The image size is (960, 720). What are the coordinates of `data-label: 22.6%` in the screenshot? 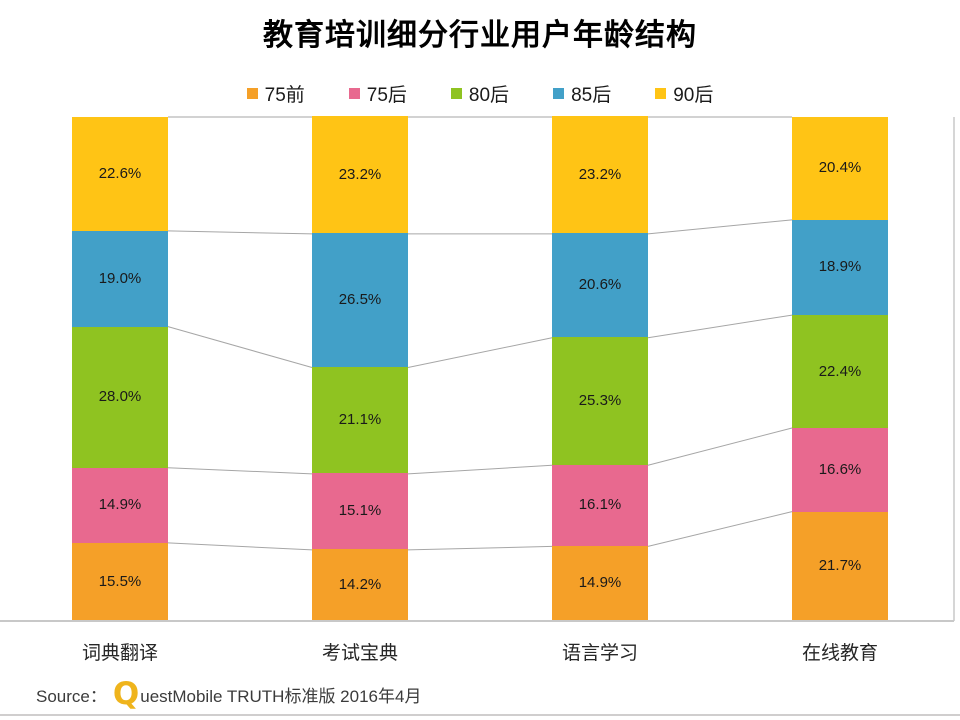 It's located at (120, 173).